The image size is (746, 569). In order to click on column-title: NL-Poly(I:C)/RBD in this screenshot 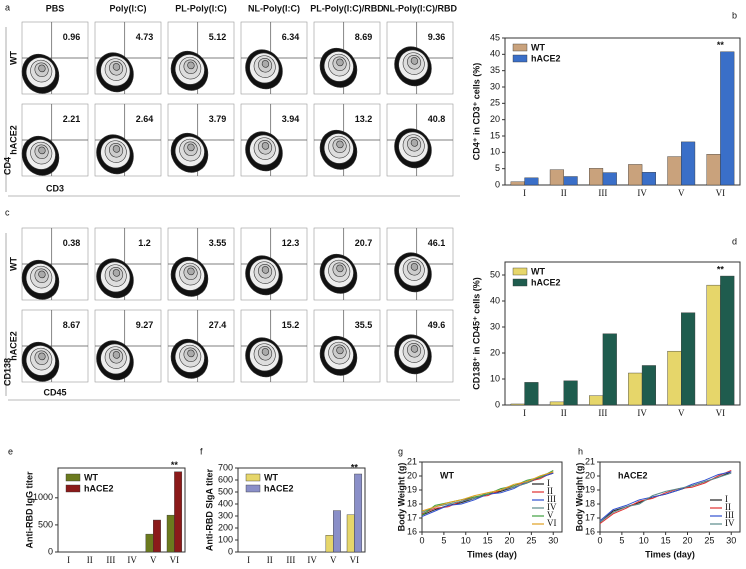, I will do `click(420, 8)`.